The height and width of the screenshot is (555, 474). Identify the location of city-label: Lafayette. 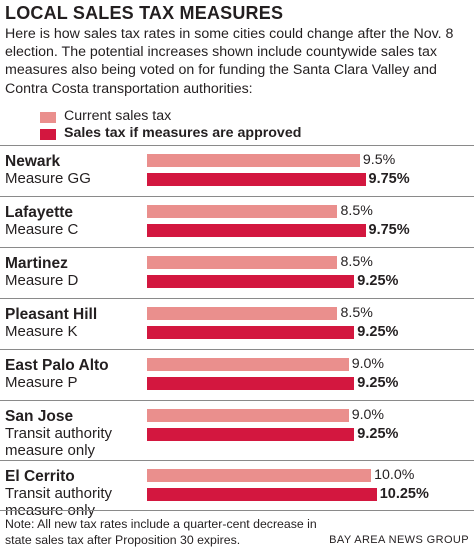
(39, 212).